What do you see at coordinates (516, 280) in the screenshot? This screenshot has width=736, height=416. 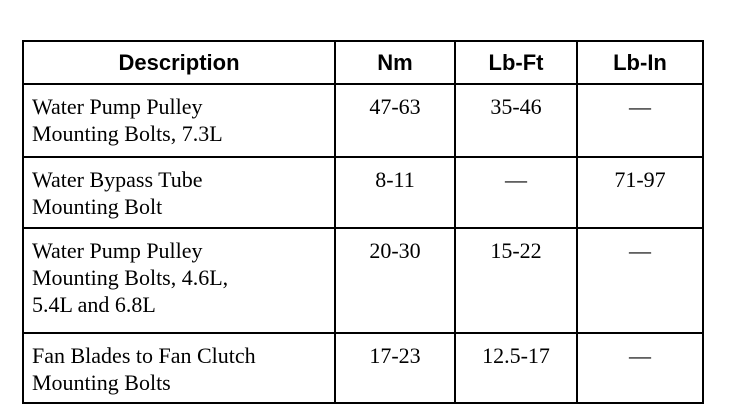 I see `value-cell: 15-22` at bounding box center [516, 280].